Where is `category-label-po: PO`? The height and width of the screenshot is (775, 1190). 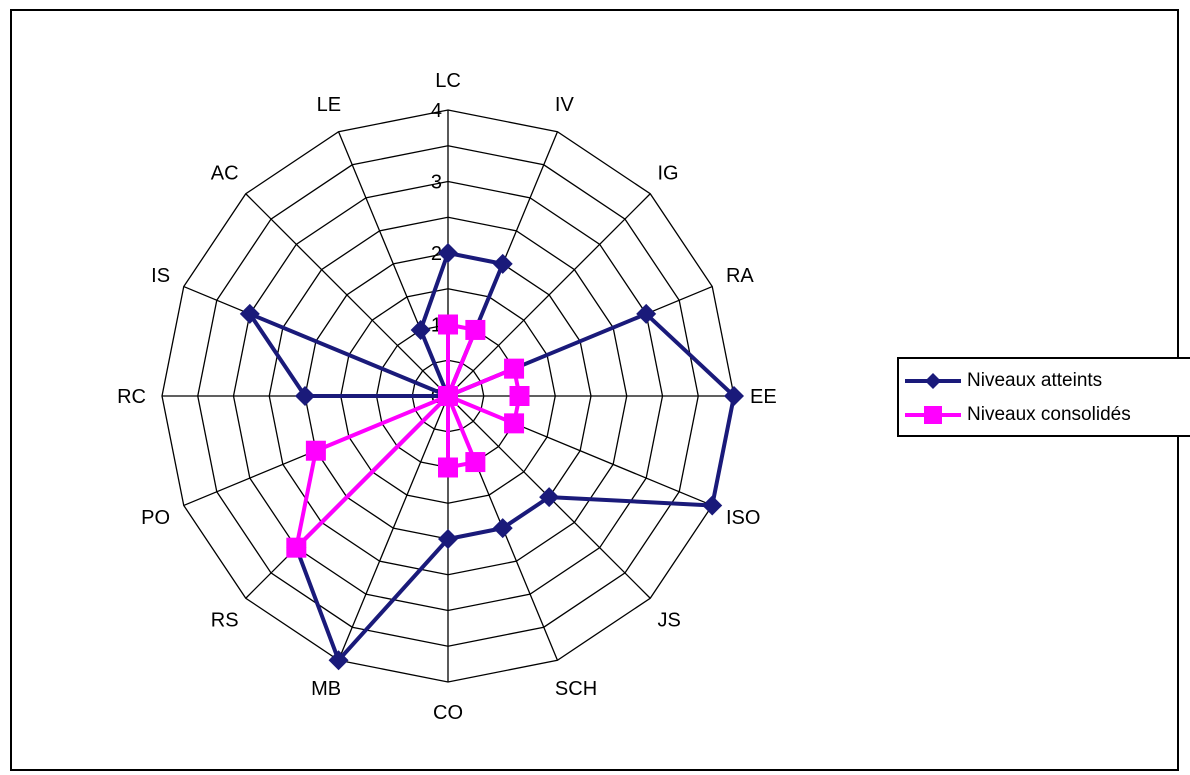
category-label-po: PO is located at coordinates (155, 518).